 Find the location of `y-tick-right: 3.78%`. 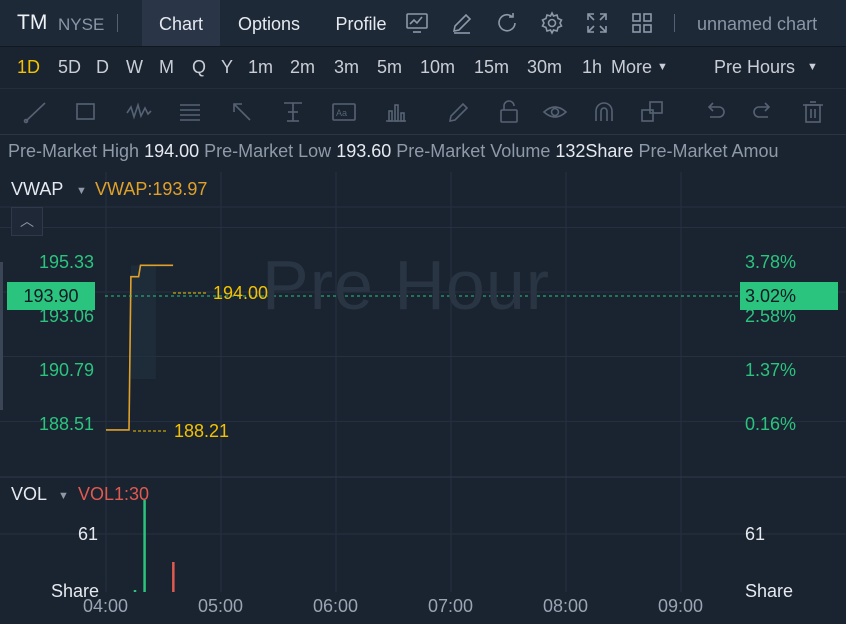

y-tick-right: 3.78% is located at coordinates (771, 262).